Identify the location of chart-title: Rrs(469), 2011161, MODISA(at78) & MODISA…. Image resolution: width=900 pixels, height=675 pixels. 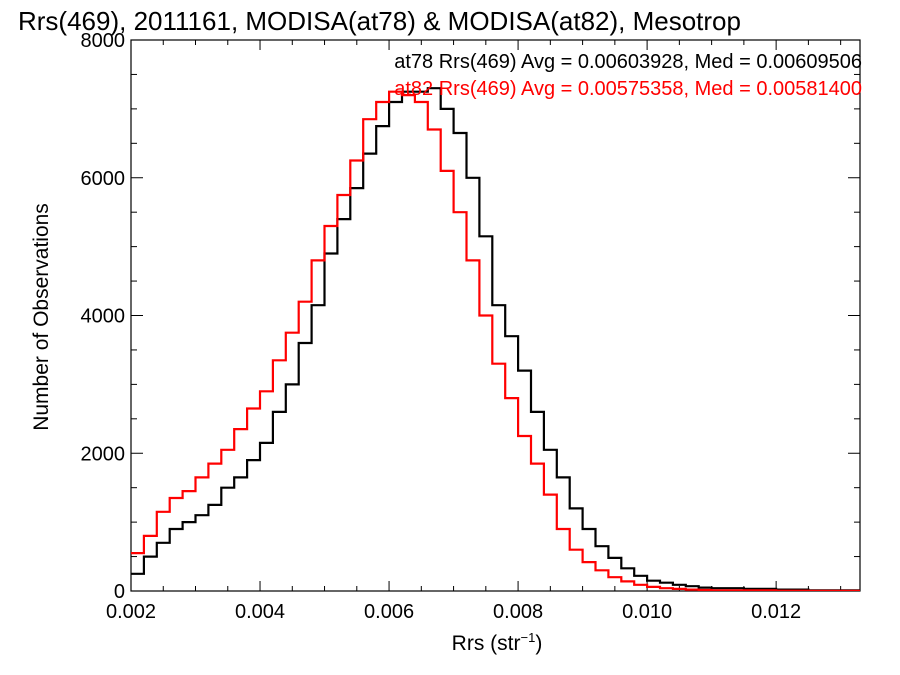
(379, 21).